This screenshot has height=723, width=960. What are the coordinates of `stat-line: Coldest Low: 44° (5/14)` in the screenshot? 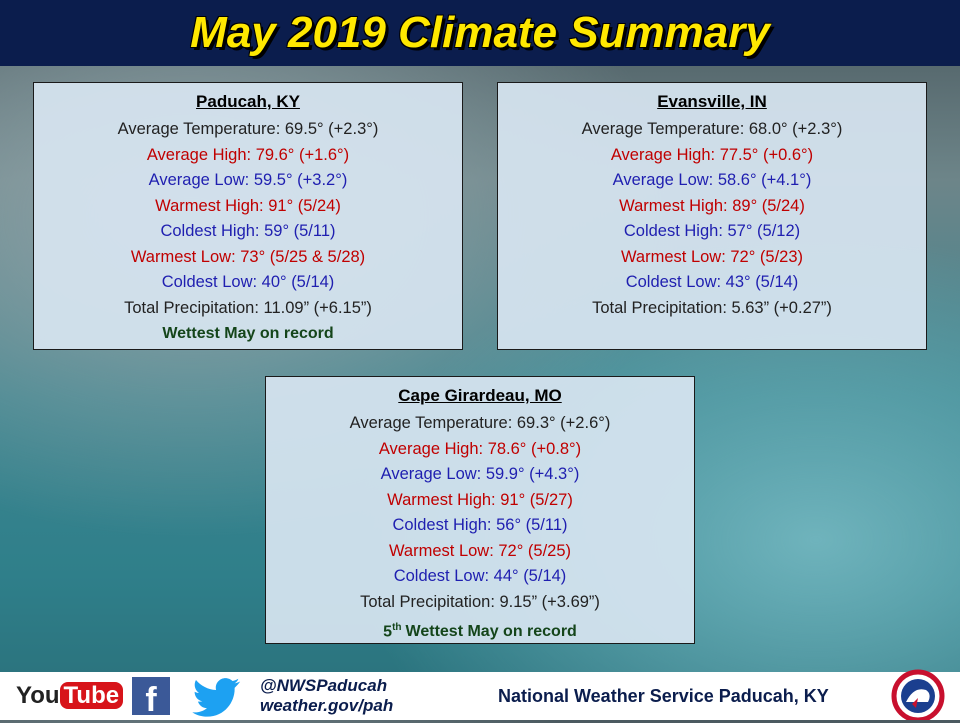 It's located at (480, 576).